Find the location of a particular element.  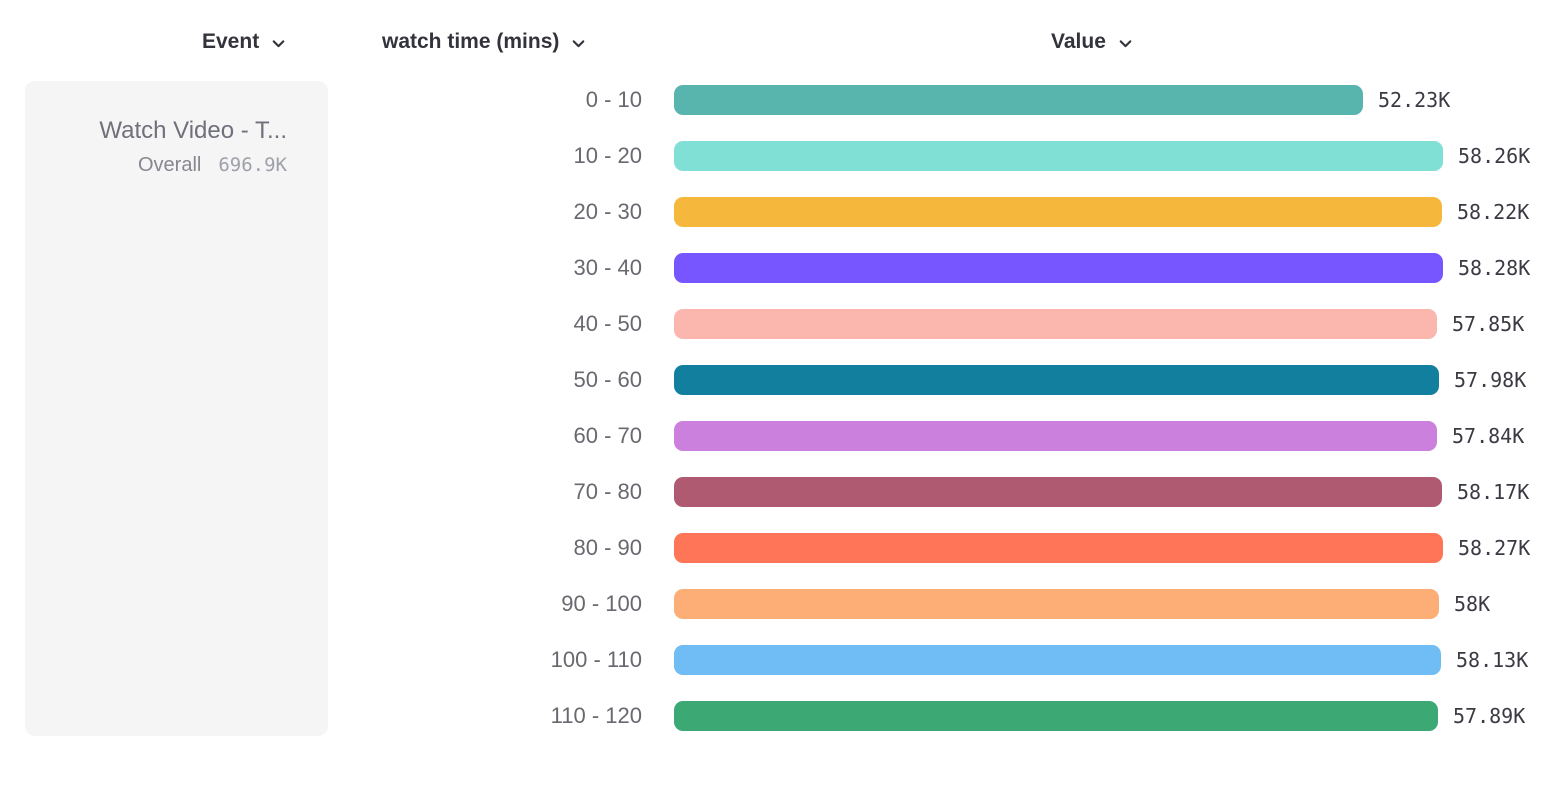

chart-row: 40 - 50 57.85K is located at coordinates (784, 324).